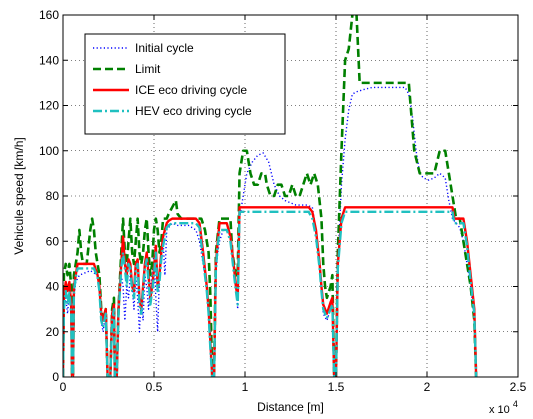 This screenshot has height=419, width=533. Describe the element at coordinates (53, 241) in the screenshot. I see `y-tick-label-3: 60` at that location.